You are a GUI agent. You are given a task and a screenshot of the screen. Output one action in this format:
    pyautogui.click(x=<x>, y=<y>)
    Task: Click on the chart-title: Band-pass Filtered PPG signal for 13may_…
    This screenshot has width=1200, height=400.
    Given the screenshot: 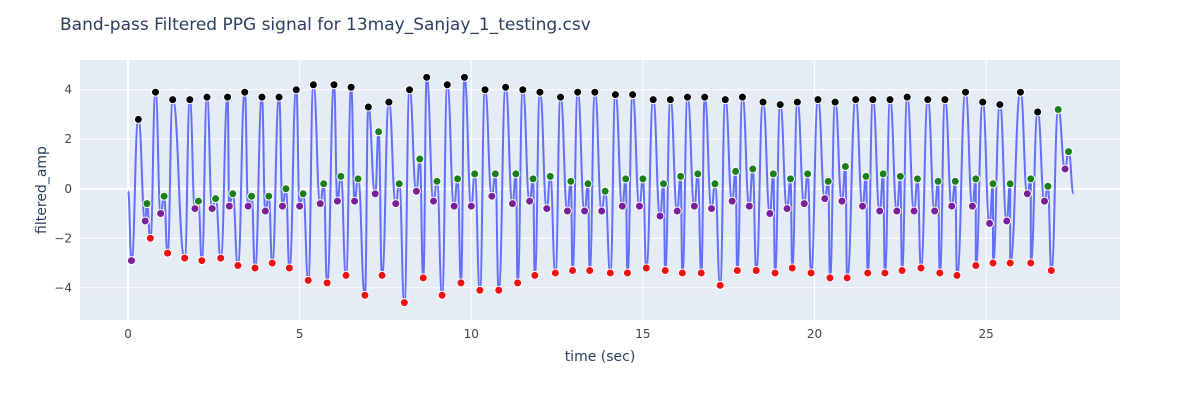 What is the action you would take?
    pyautogui.click(x=325, y=25)
    